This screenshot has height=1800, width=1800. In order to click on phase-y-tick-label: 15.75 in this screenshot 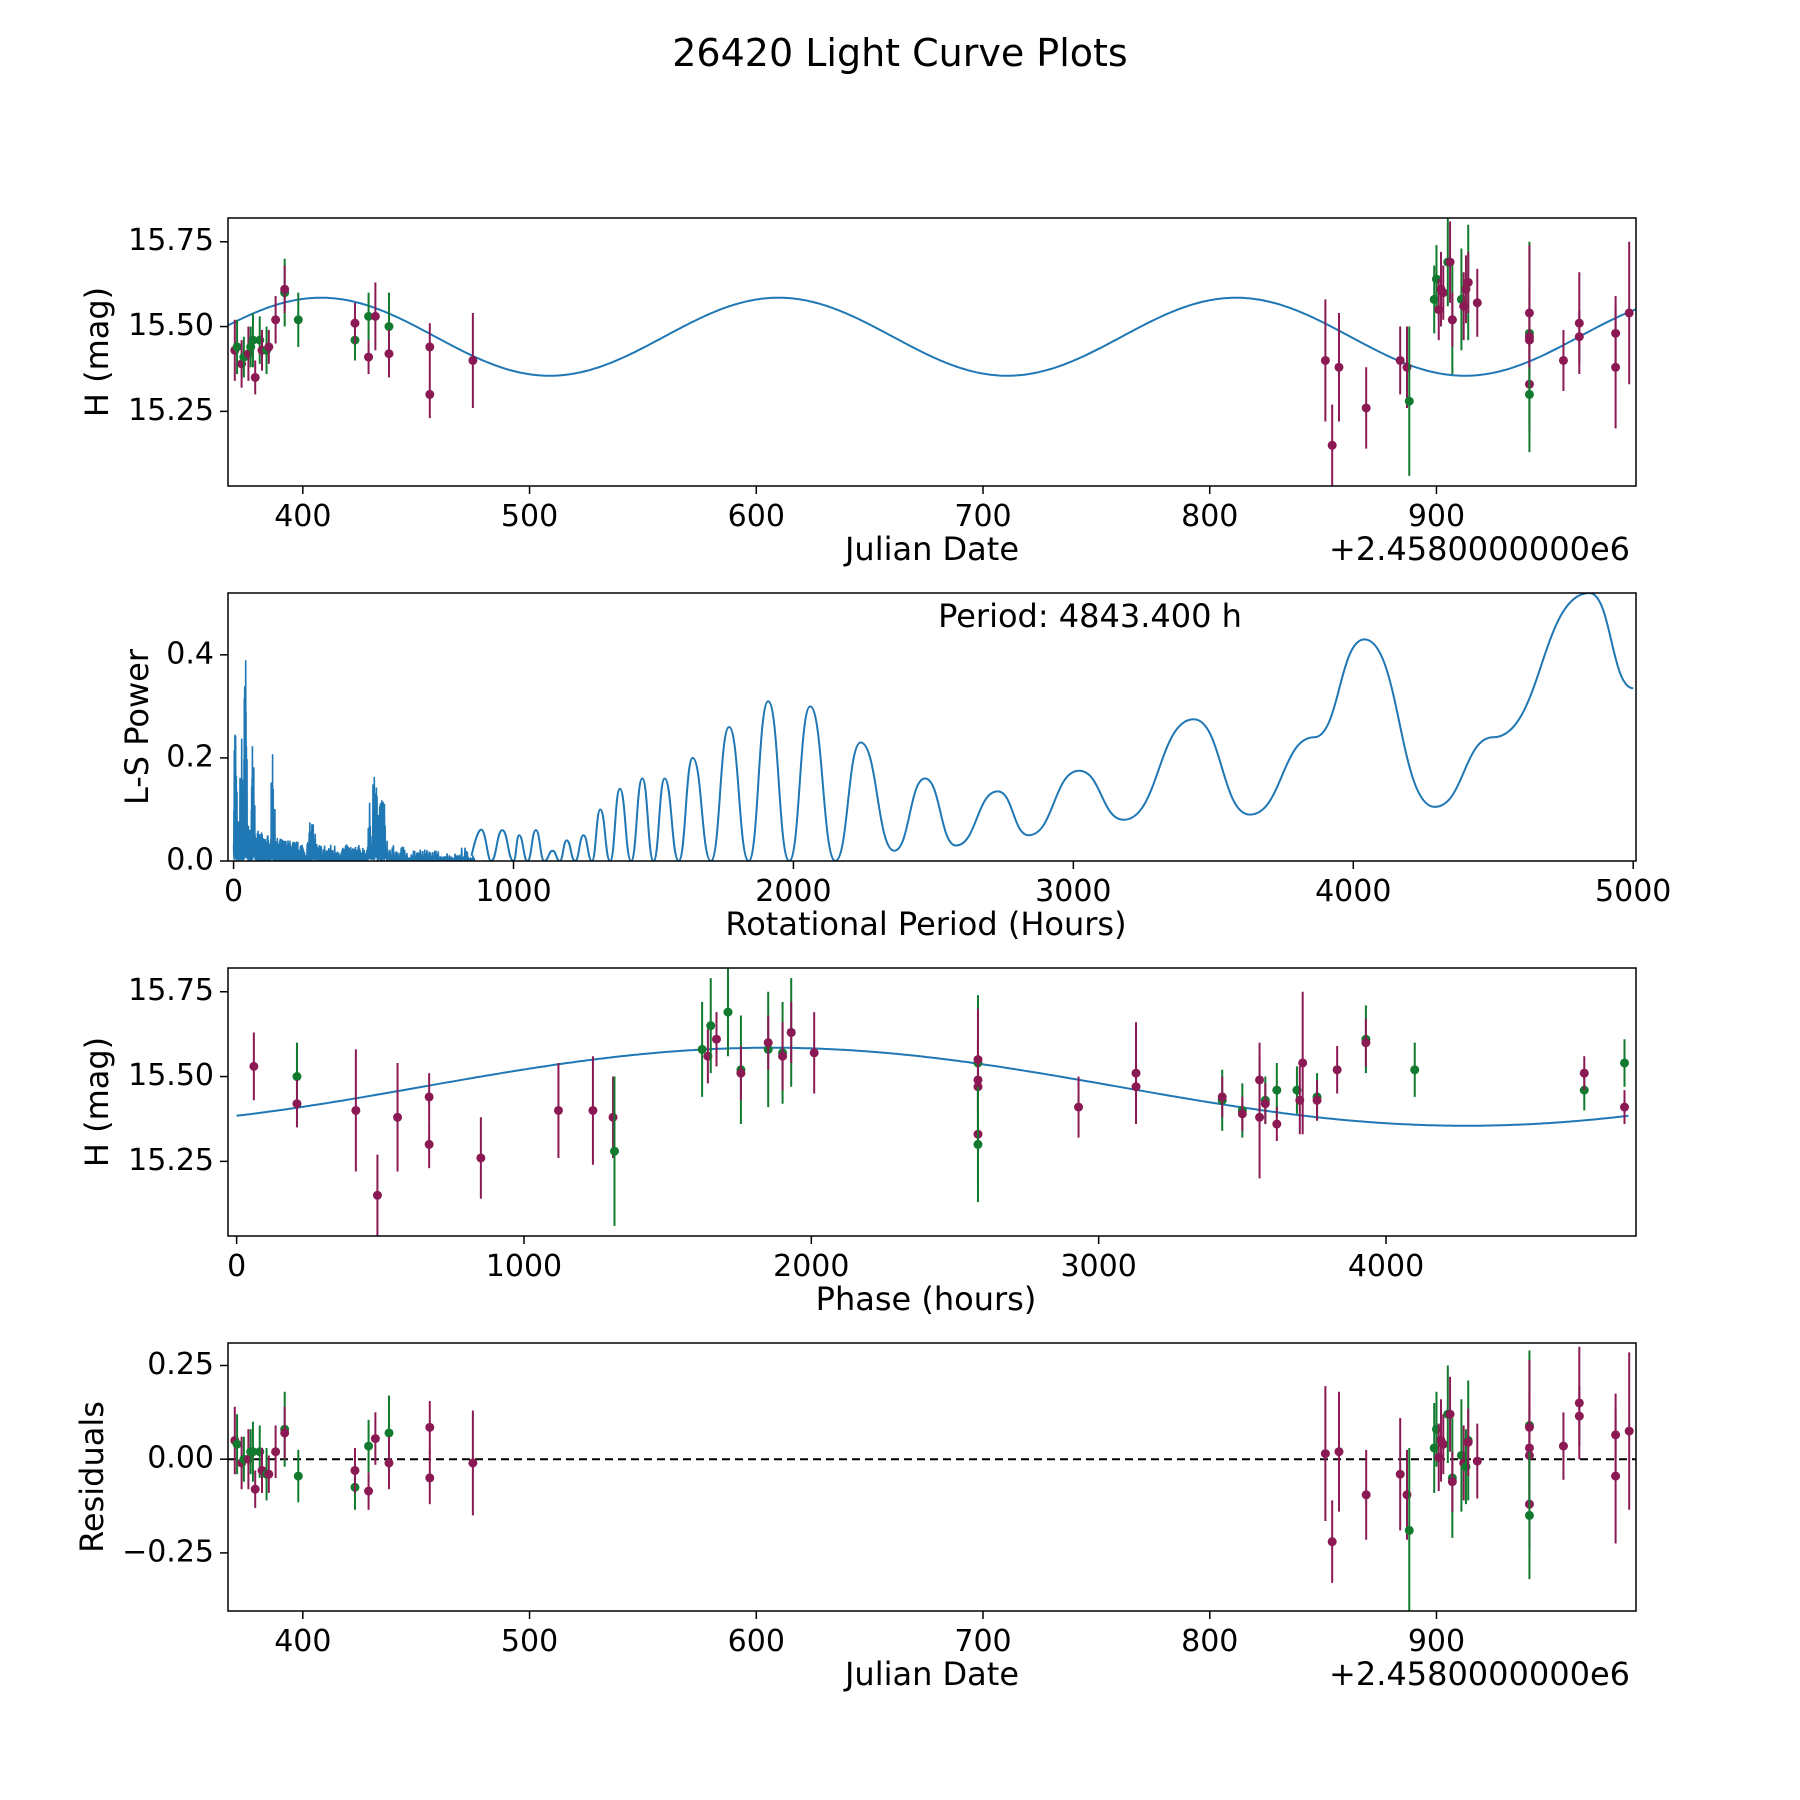, I will do `click(171, 990)`.